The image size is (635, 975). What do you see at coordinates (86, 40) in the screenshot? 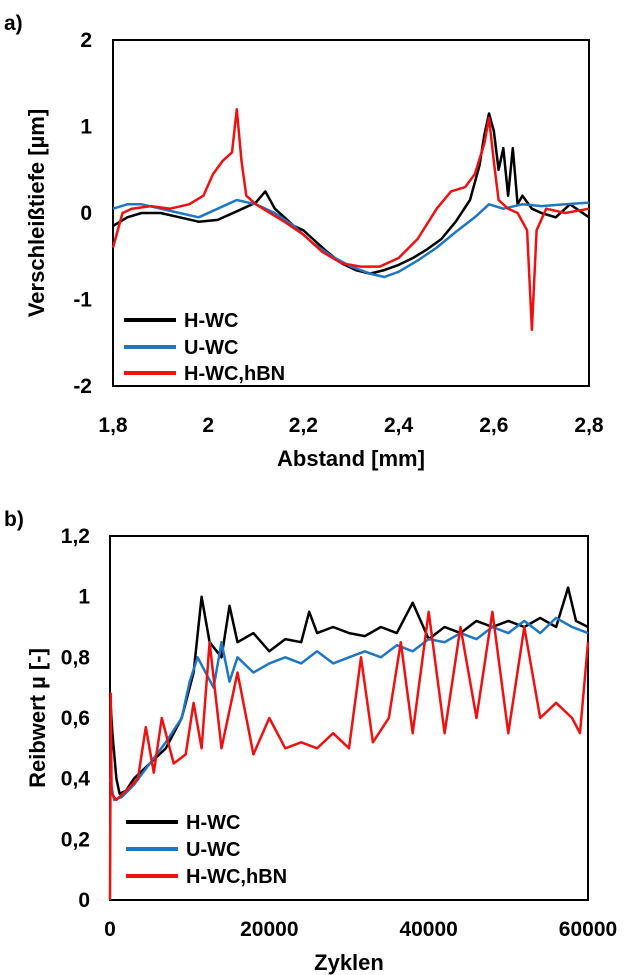
I see `y-tick-label: 2` at bounding box center [86, 40].